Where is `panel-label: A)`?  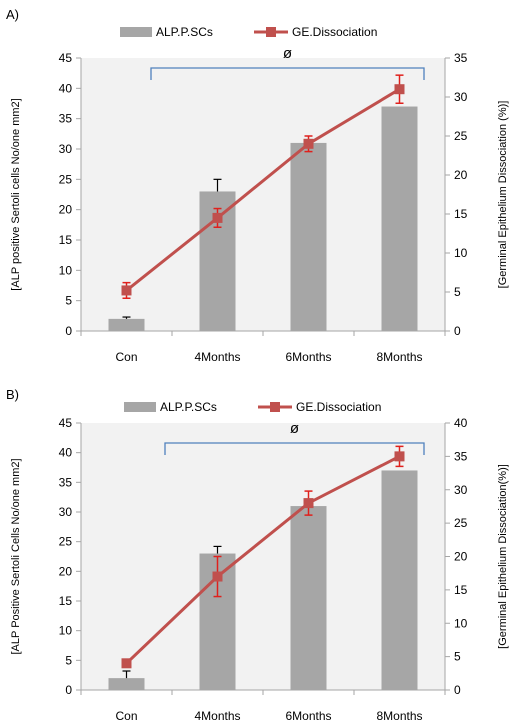
panel-label: A) is located at coordinates (12, 14).